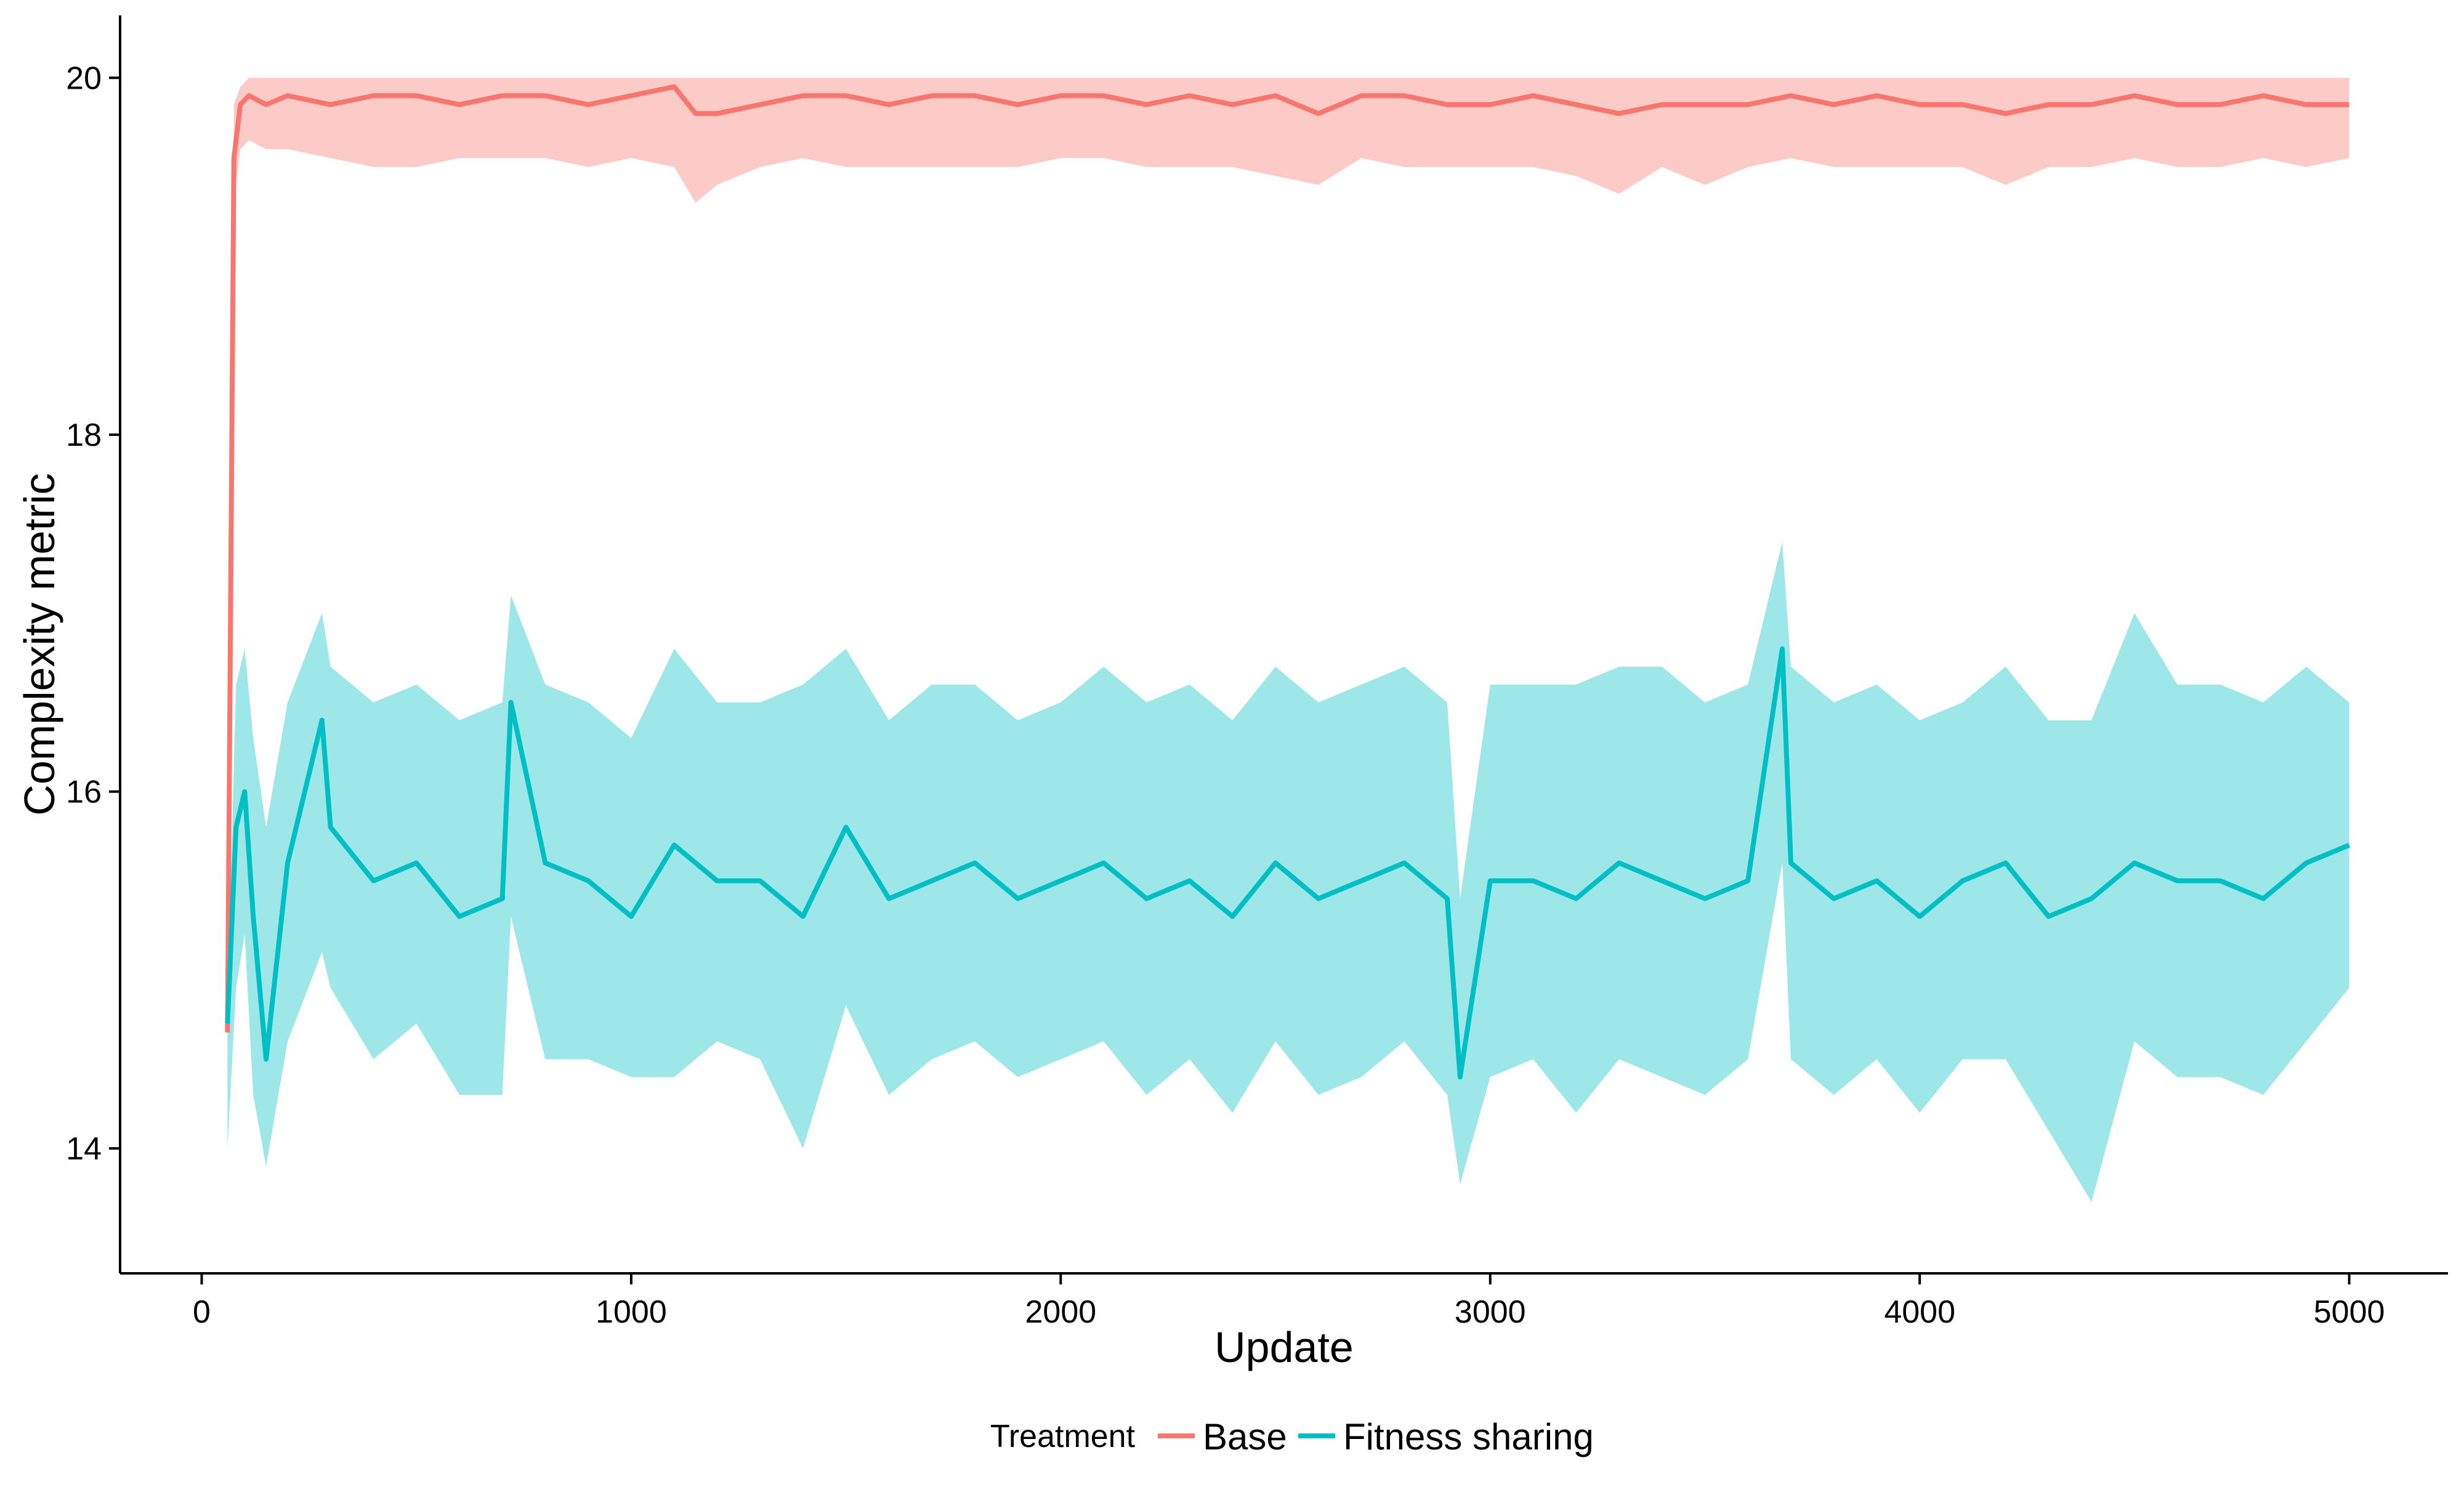 This screenshot has height=1495, width=2464. What do you see at coordinates (84, 78) in the screenshot?
I see `y-tick-label: 20` at bounding box center [84, 78].